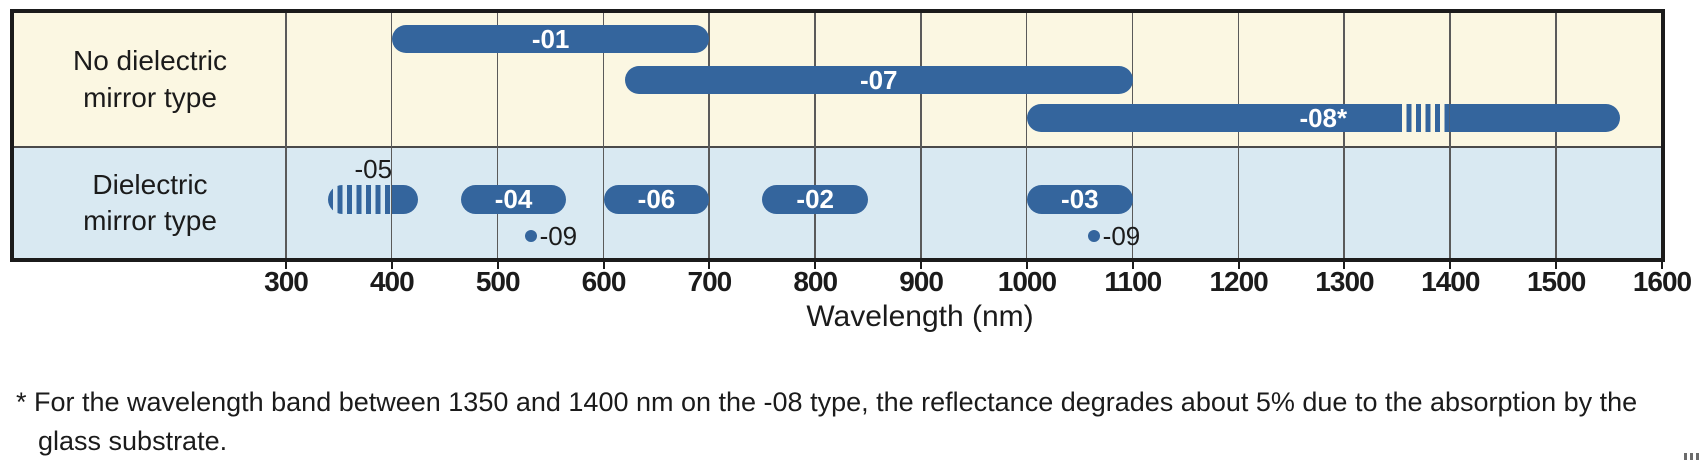 This screenshot has width=1702, height=464. Describe the element at coordinates (1692, 456) in the screenshot. I see `cutoff-artifact` at that location.